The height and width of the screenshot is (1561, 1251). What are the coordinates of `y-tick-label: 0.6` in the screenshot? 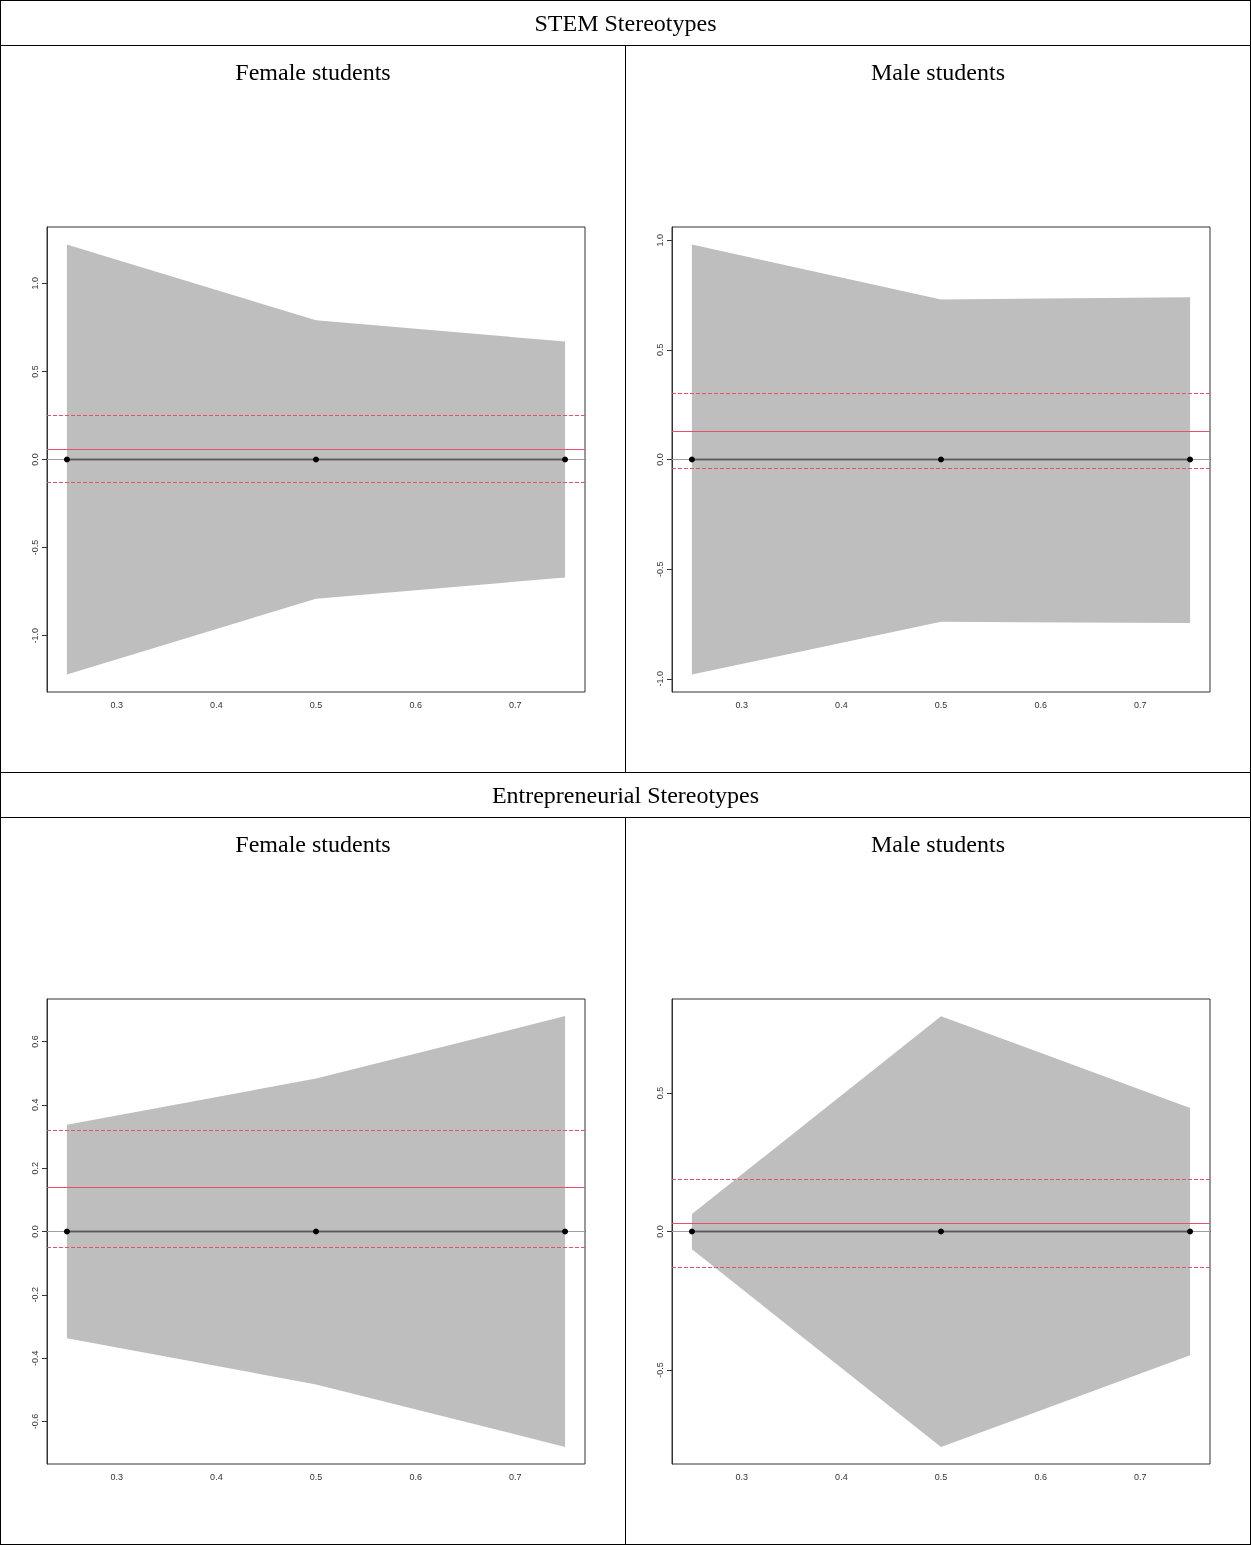 It's located at (34, 1041).